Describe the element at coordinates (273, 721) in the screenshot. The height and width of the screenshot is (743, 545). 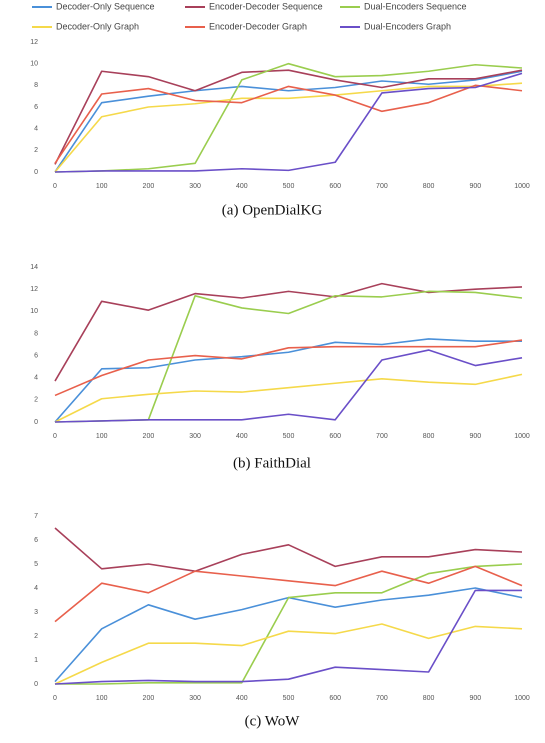
I see `chart-caption: (c) WoW` at that location.